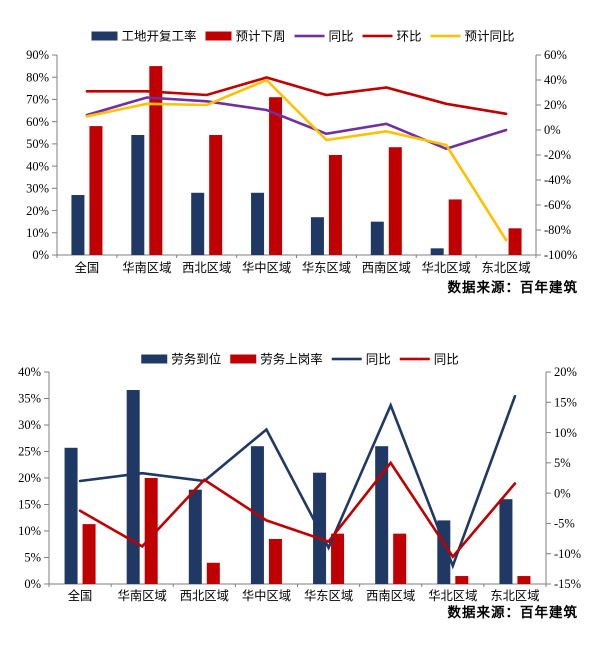  Describe the element at coordinates (37, 77) in the screenshot. I see `left-axis-tick-label: 80%` at that location.